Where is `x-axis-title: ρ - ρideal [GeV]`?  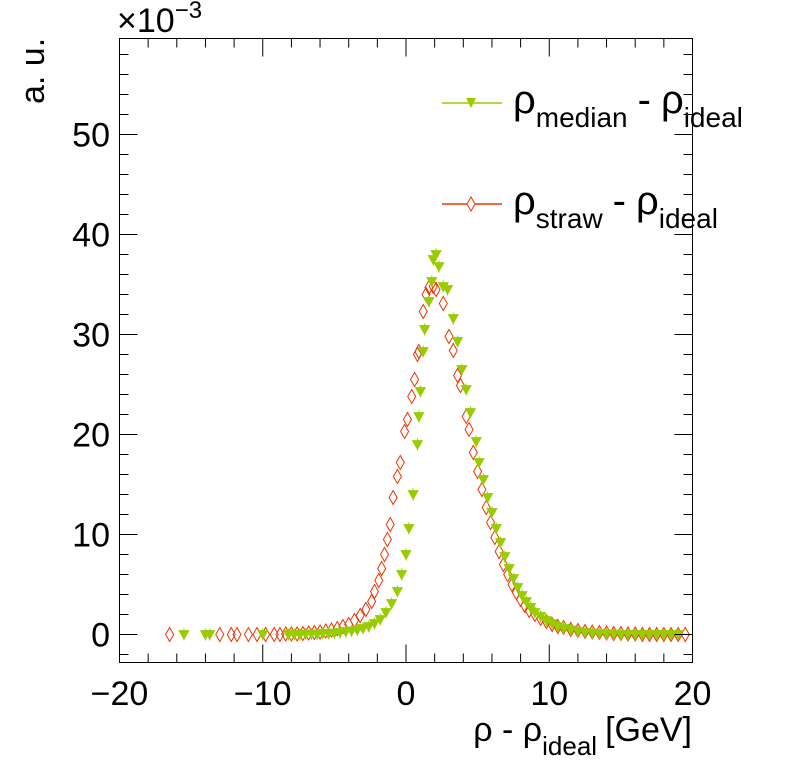
x-axis-title: ρ - ρideal [GeV] is located at coordinates (582, 736).